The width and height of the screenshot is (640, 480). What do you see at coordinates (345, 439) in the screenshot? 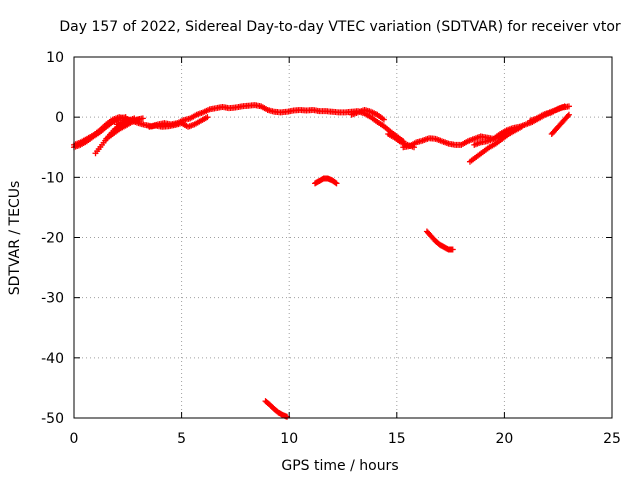
I see `x-tick-labels: 0 5 10 15 20 25` at bounding box center [345, 439].